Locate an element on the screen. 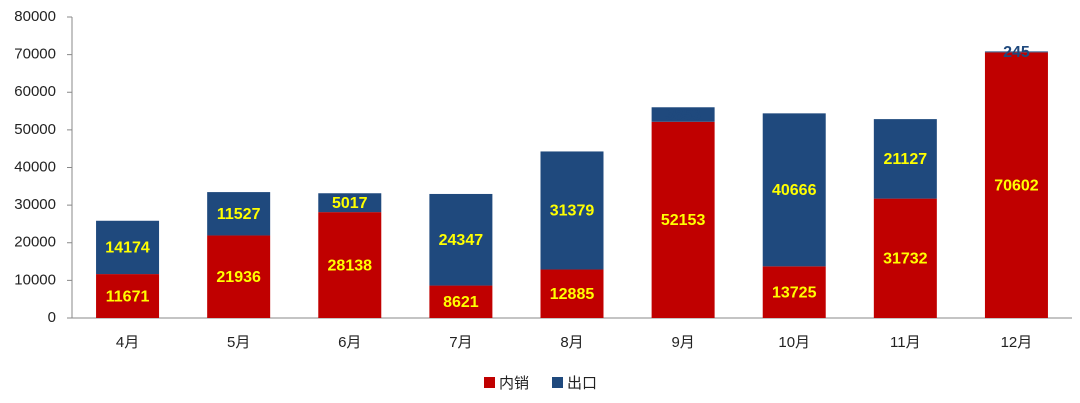  y-tick-label: 20000 is located at coordinates (35, 242).